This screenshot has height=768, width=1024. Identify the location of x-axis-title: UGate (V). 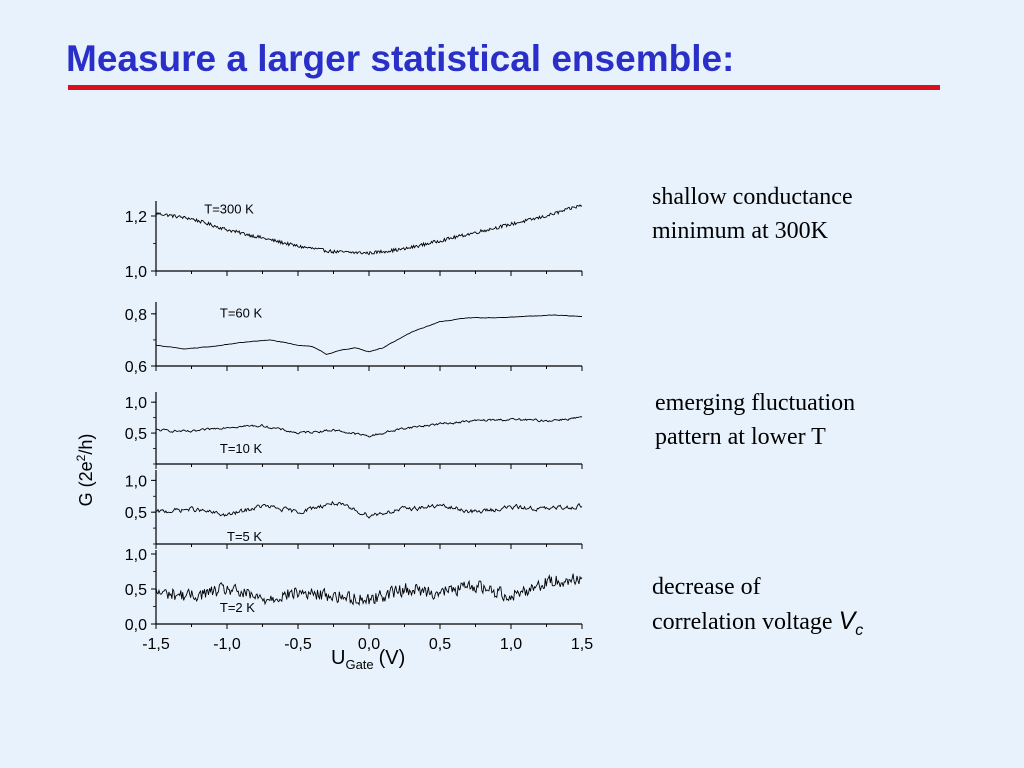
(368, 659).